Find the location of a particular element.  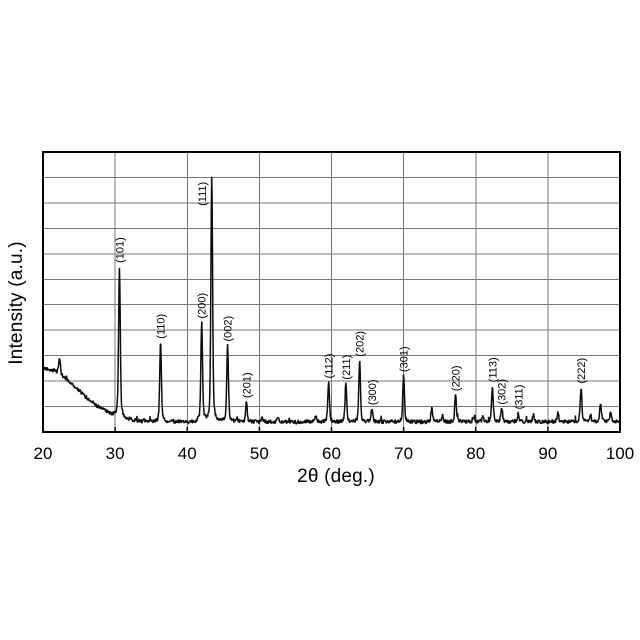

y-axis-title: Intensity (a.u.) is located at coordinates (16, 303).